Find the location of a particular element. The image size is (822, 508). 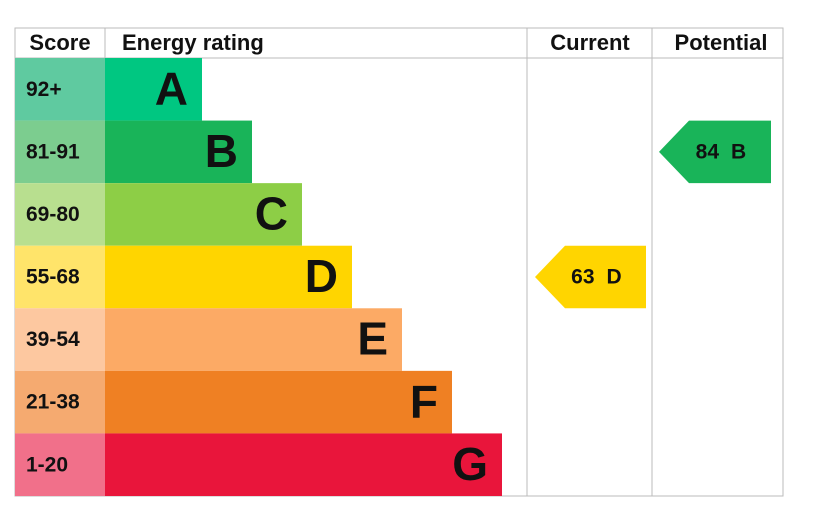

score-label: 1-20 is located at coordinates (47, 464).